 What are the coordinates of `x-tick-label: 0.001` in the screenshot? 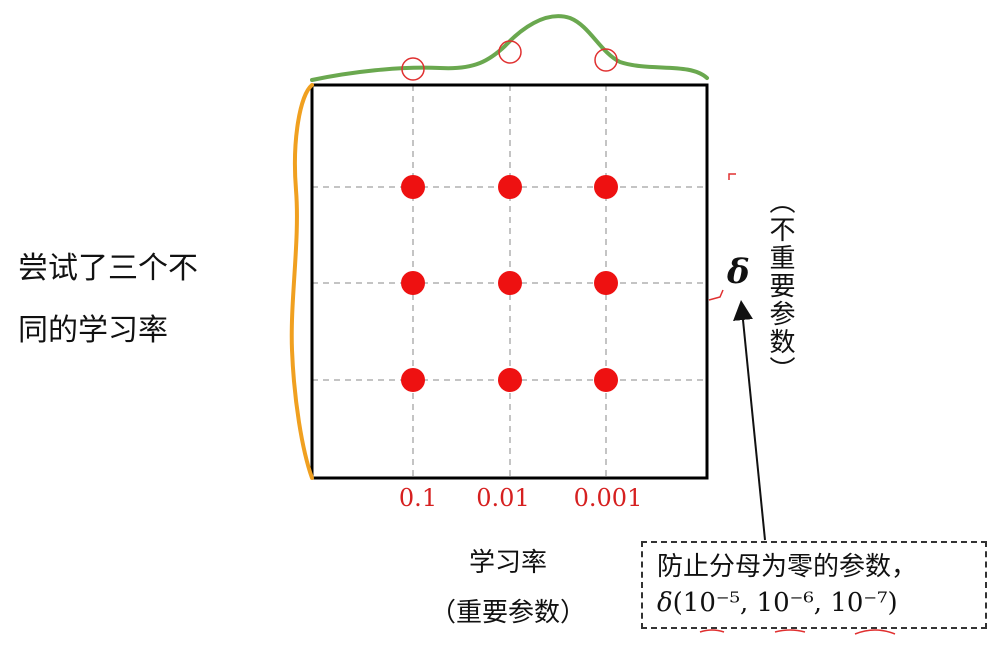 It's located at (608, 498).